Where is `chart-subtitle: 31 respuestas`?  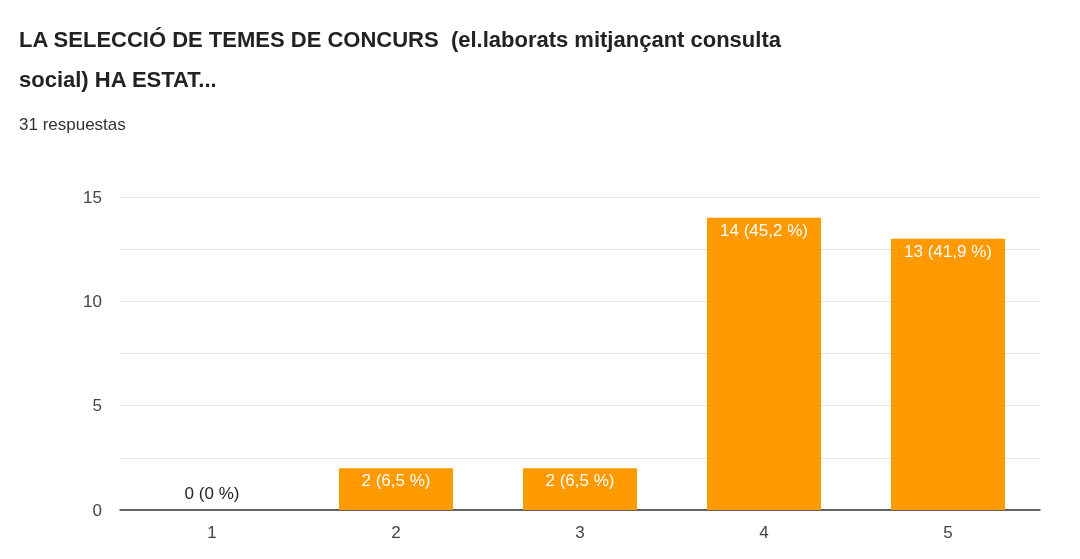
chart-subtitle: 31 respuestas is located at coordinates (72, 124).